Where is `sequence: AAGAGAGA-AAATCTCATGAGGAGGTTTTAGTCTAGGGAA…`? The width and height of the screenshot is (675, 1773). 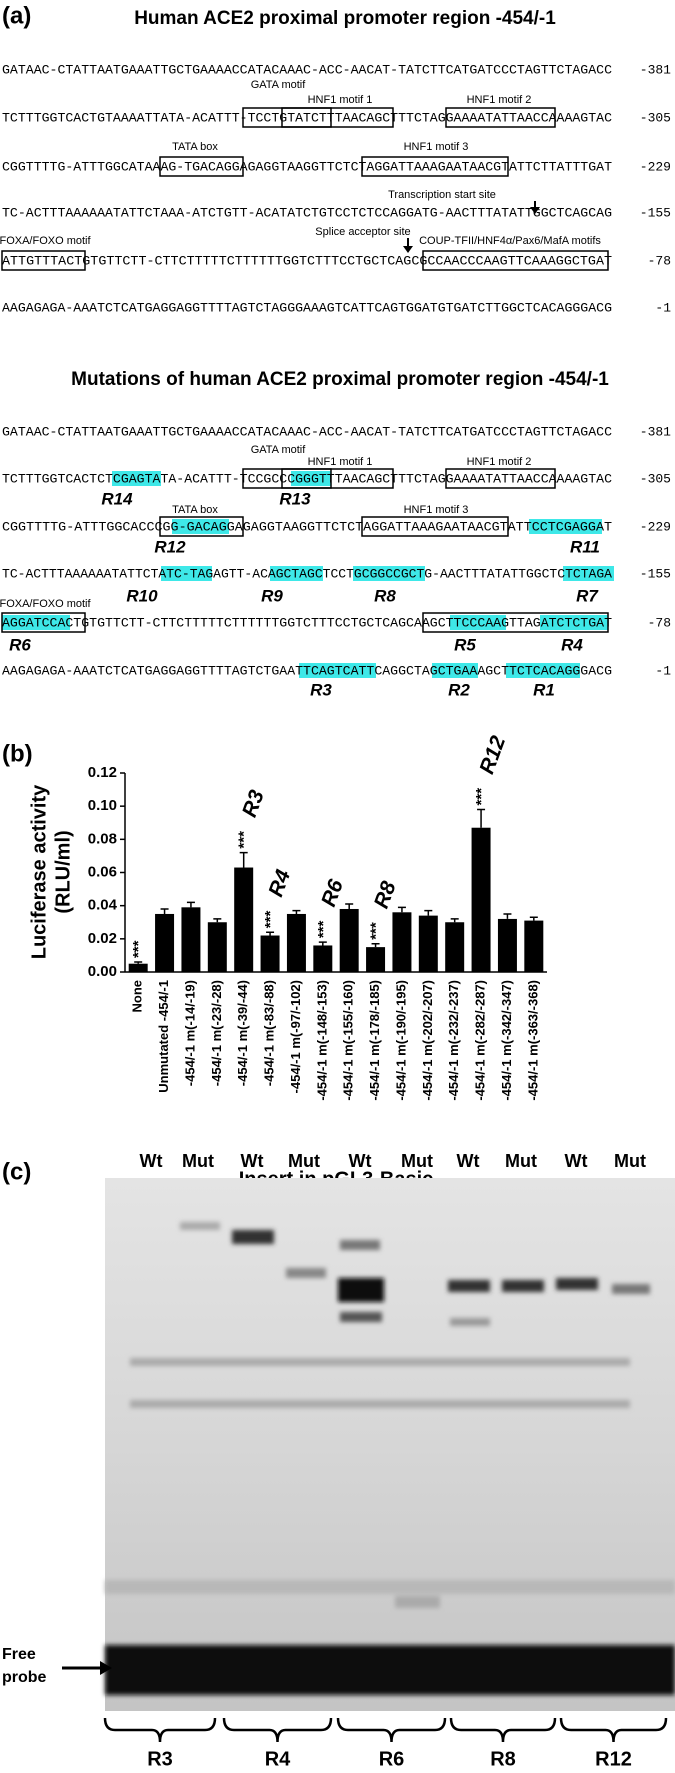
sequence: AAGAGAGA-AAATCTCATGAGGAGGTTTTAGTCTAGGGAA… is located at coordinates (307, 307).